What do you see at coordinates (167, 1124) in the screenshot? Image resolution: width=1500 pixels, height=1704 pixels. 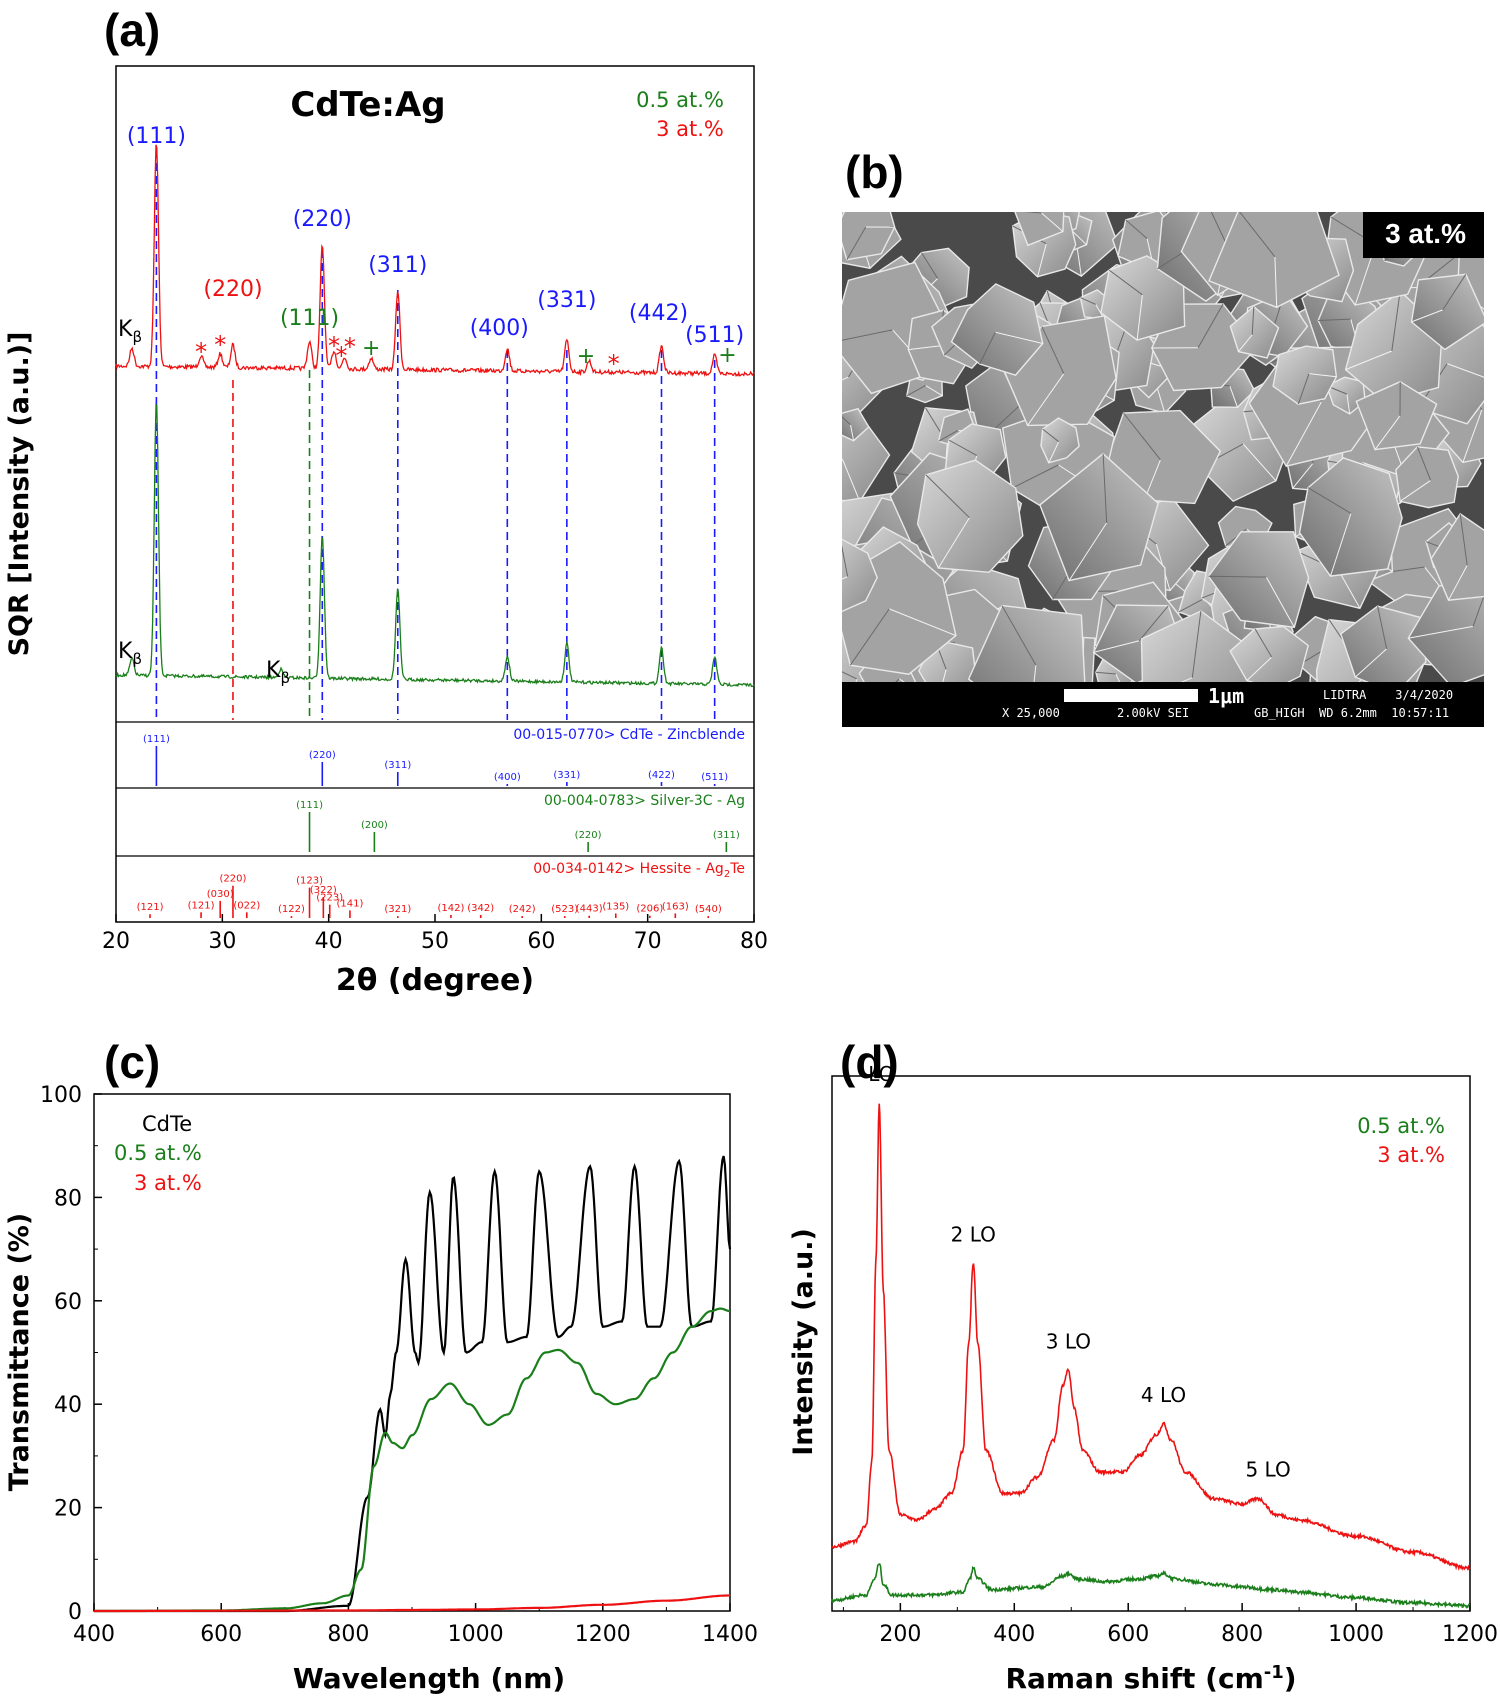 I see `chart-c-legend-black: CdTe` at bounding box center [167, 1124].